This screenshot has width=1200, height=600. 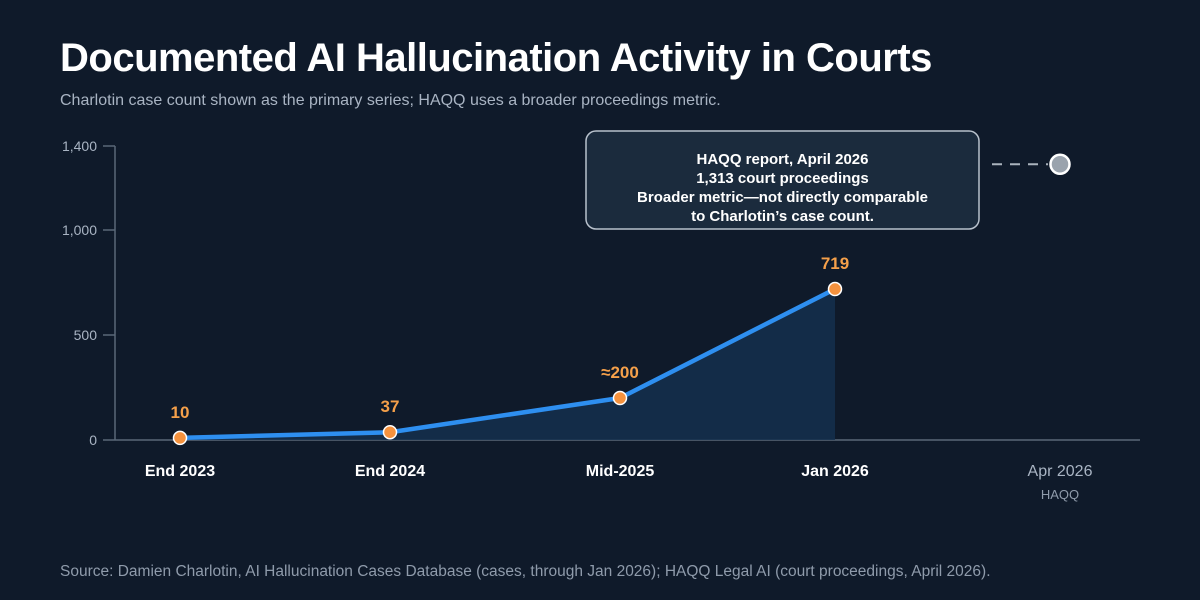 What do you see at coordinates (390, 406) in the screenshot?
I see `data-label: 37` at bounding box center [390, 406].